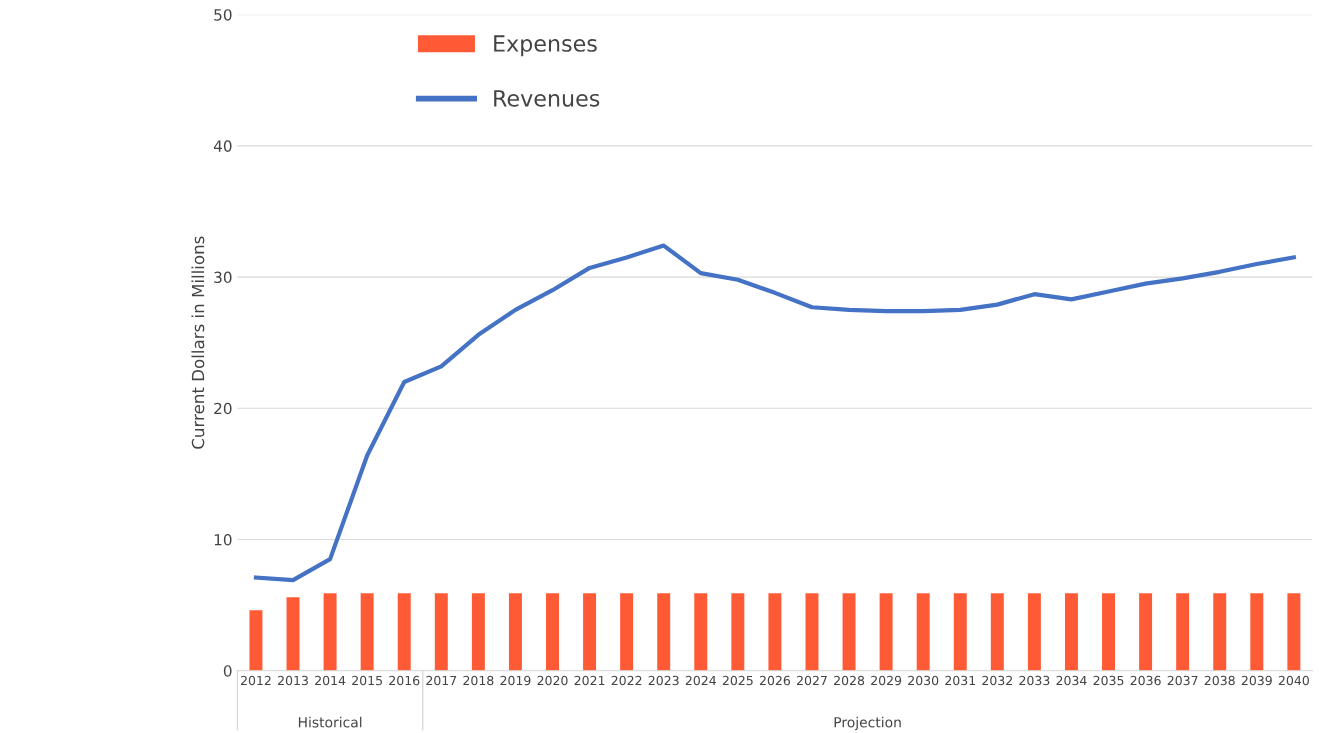  What do you see at coordinates (1256, 680) in the screenshot?
I see `x-tick-label: 2039` at bounding box center [1256, 680].